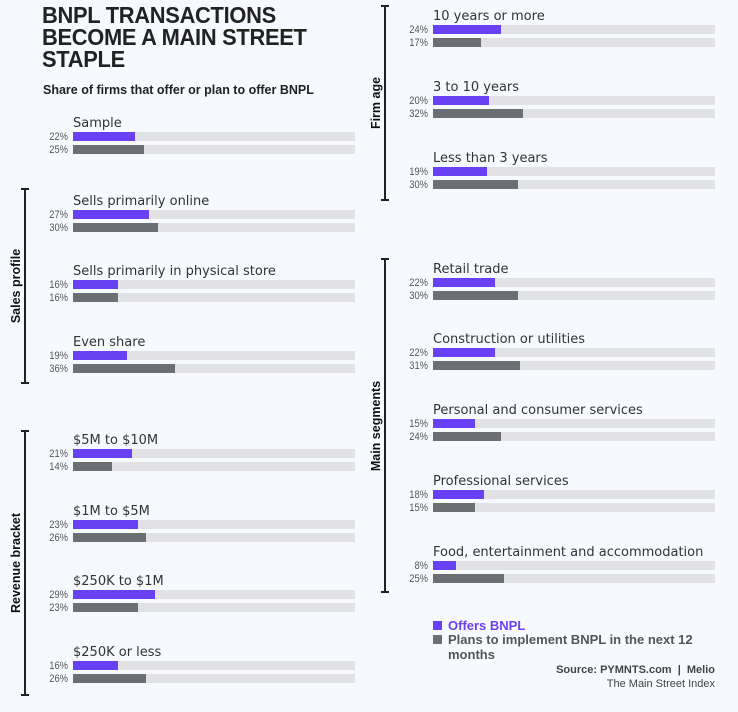  What do you see at coordinates (418, 101) in the screenshot?
I see `value-label-offers: 20%` at bounding box center [418, 101].